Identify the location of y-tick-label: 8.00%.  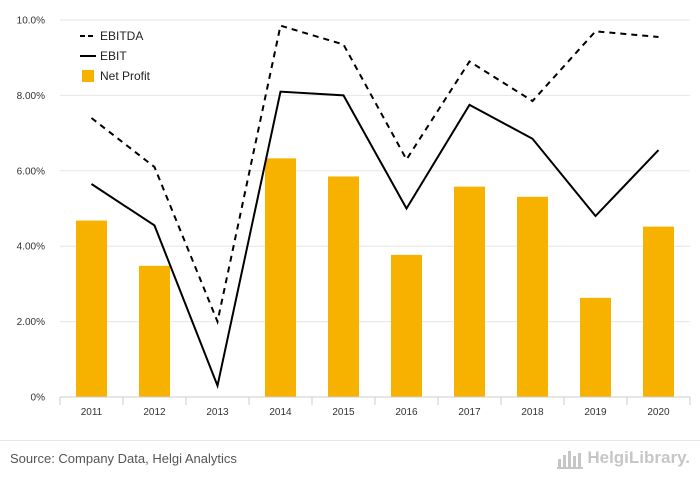
(31, 96).